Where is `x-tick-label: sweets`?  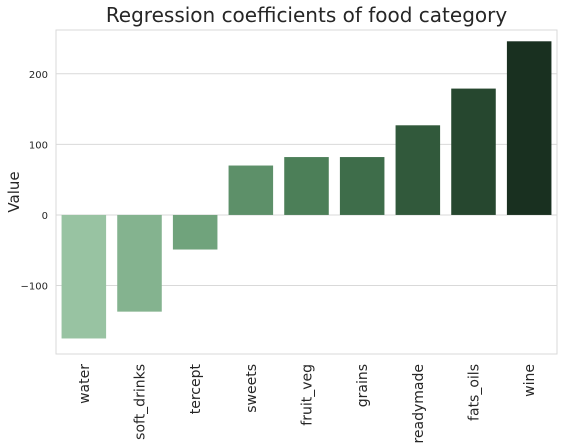
x-tick-label: sweets is located at coordinates (252, 388).